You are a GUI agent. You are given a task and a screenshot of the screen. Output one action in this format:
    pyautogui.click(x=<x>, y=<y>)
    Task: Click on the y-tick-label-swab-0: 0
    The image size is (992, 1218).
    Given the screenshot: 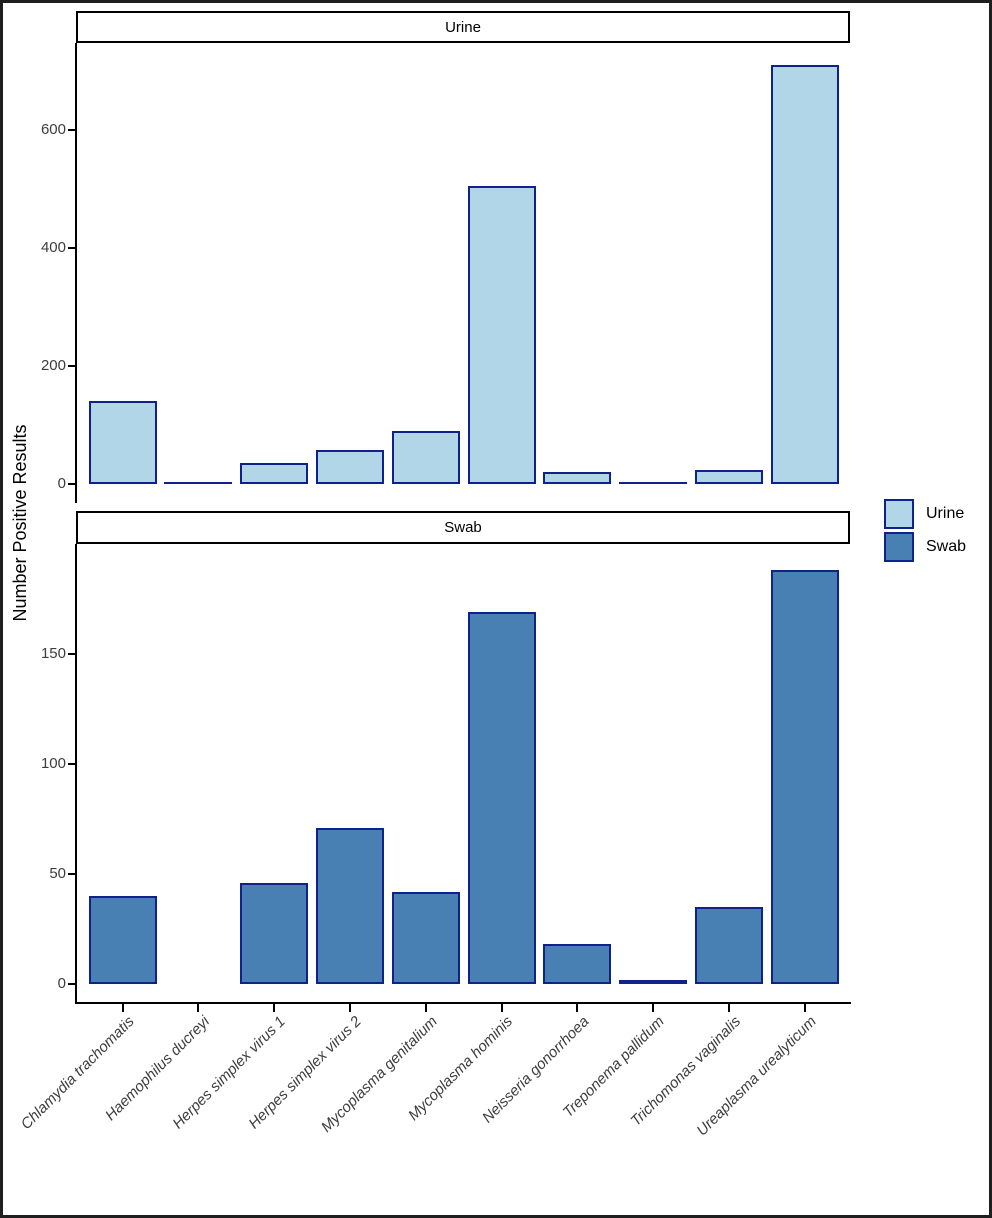 What is the action you would take?
    pyautogui.click(x=61, y=983)
    